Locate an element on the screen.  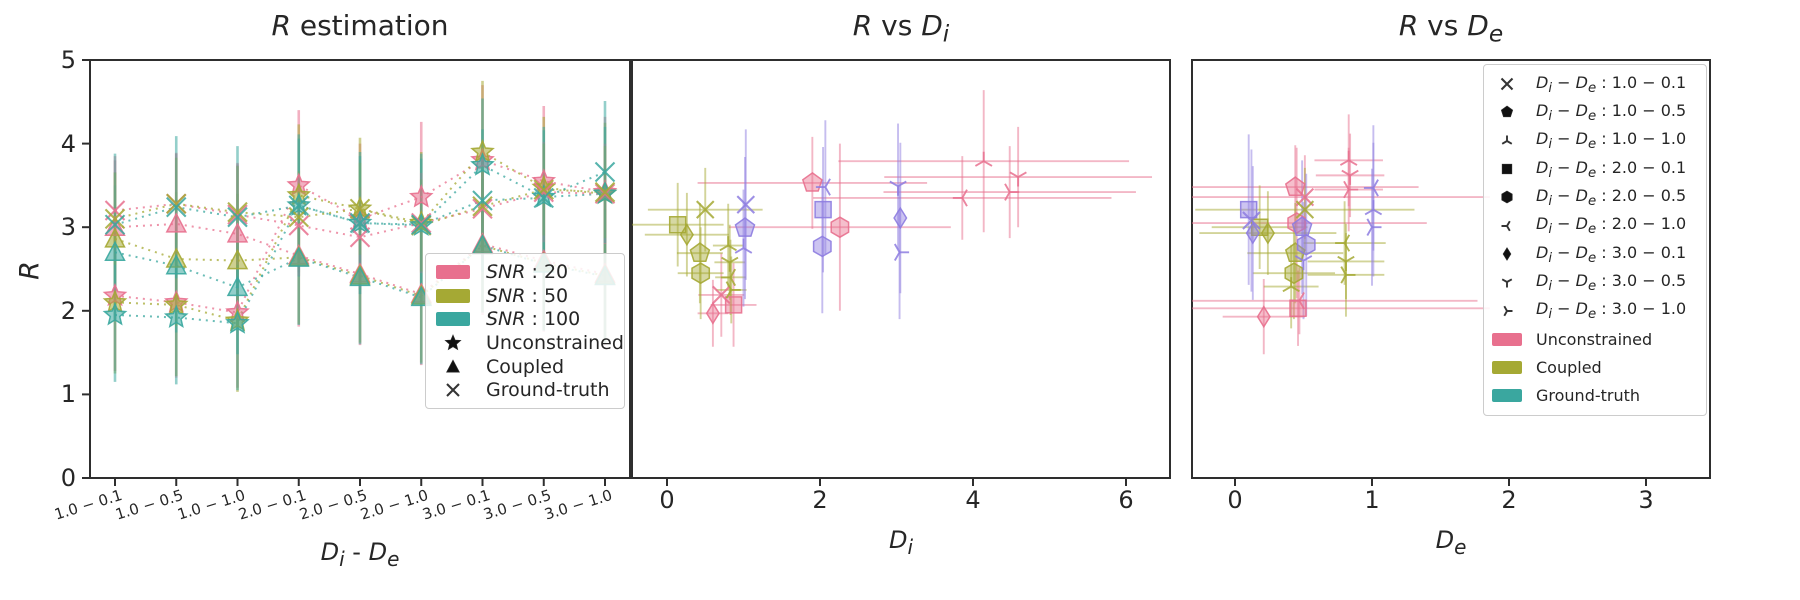
y-tick-label: 3 is located at coordinates (68, 227).